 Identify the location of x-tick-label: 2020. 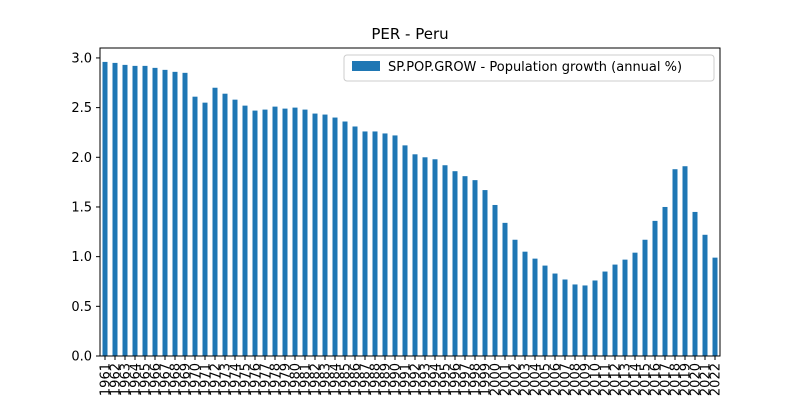
(696, 379).